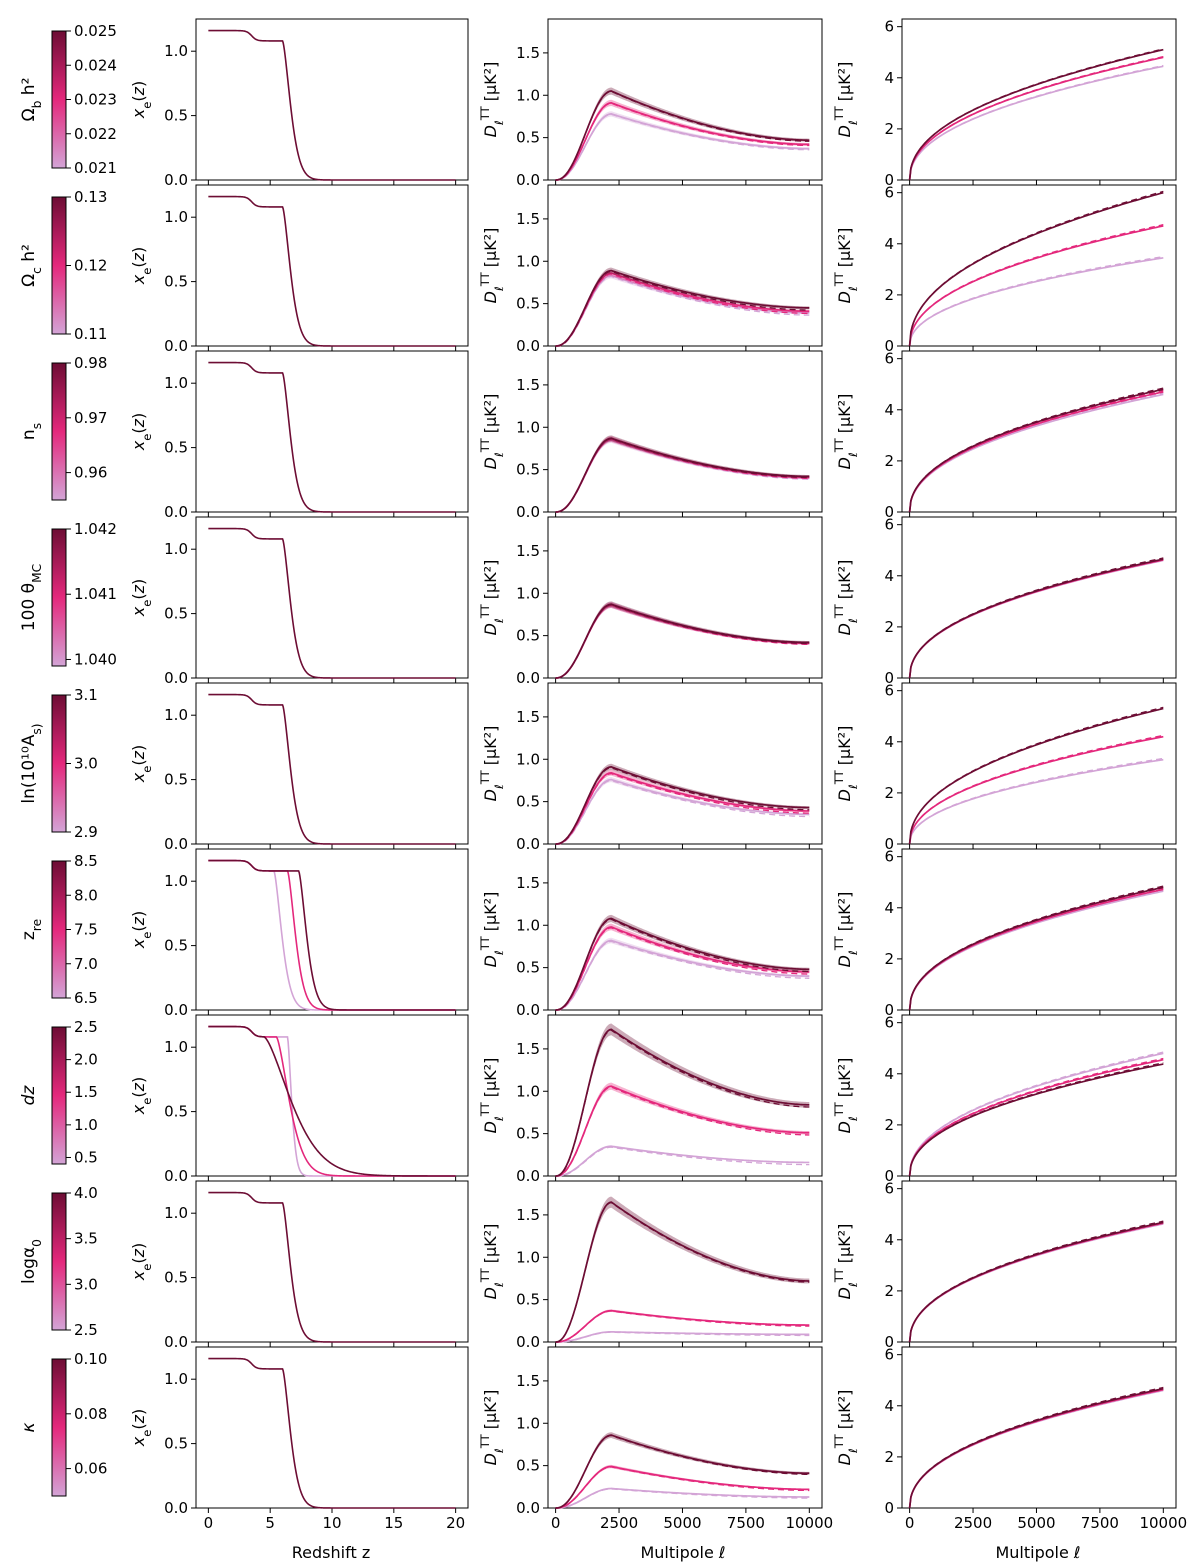 This screenshot has height=1565, width=1200. I want to click on colorbar-tick-label: 8.5, so click(86, 861).